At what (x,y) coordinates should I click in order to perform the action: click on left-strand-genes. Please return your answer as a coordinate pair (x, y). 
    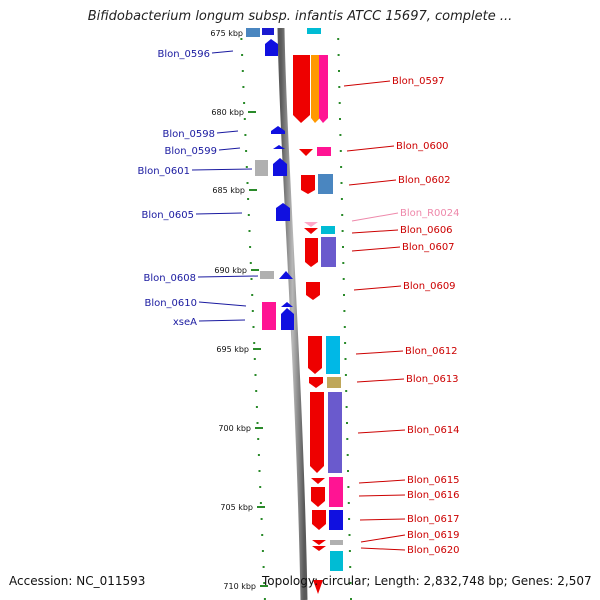
    Looking at the image, I should click on (270, 179).